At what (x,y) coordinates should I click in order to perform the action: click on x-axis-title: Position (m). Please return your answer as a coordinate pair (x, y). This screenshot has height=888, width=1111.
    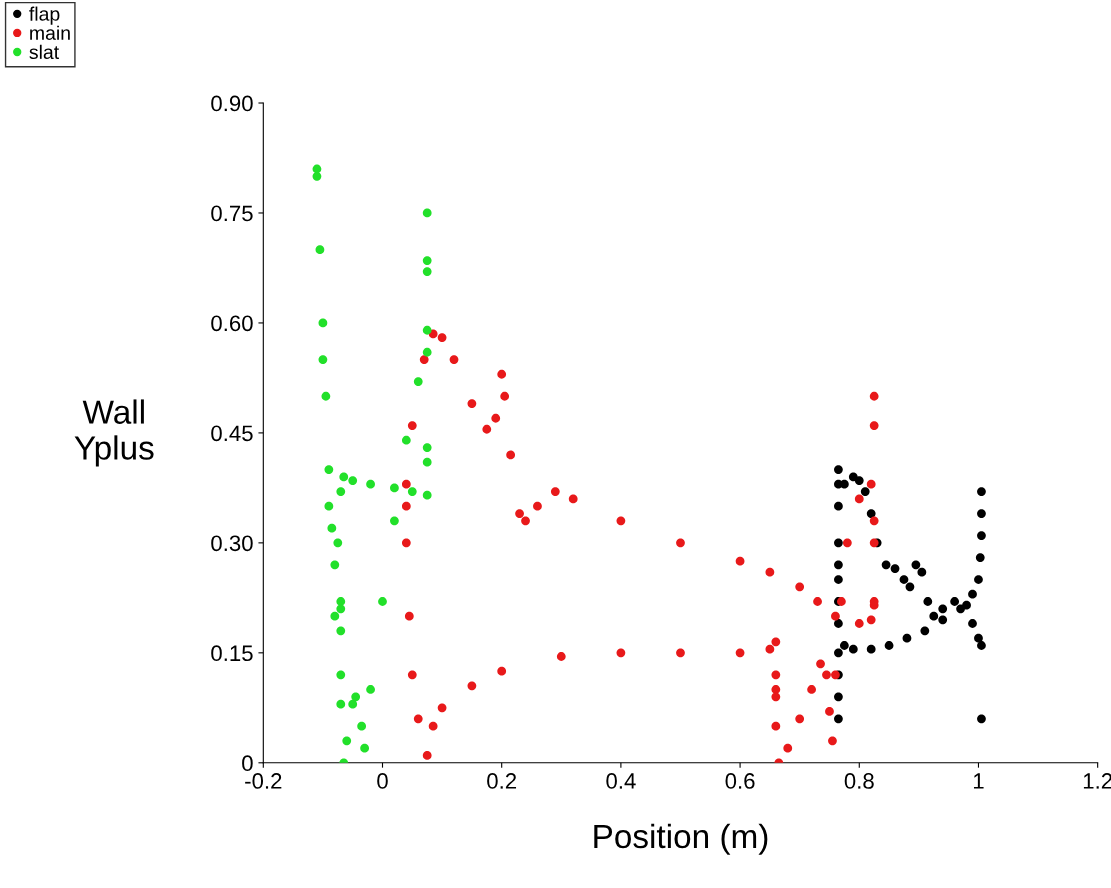
    Looking at the image, I should click on (681, 839).